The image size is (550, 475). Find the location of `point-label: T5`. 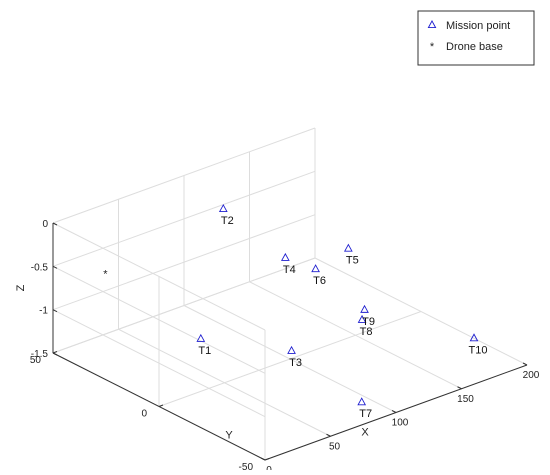

point-label: T5 is located at coordinates (352, 261).